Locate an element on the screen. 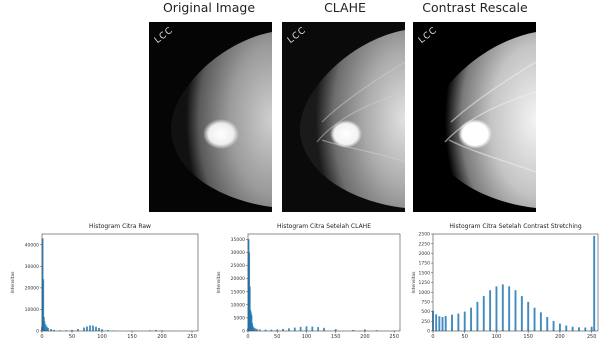 This screenshot has width=602, height=349. histogram-title: Histogram Citra Raw is located at coordinates (120, 226).